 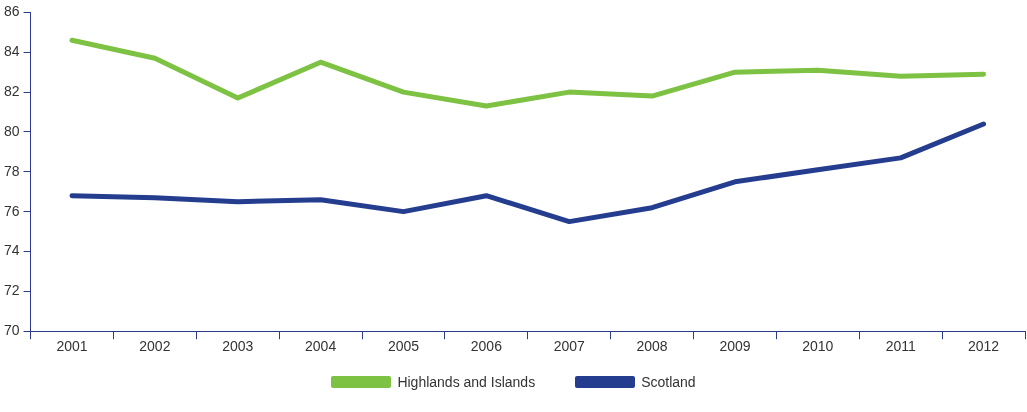 I want to click on y-tick-label: 80, so click(x=11, y=130).